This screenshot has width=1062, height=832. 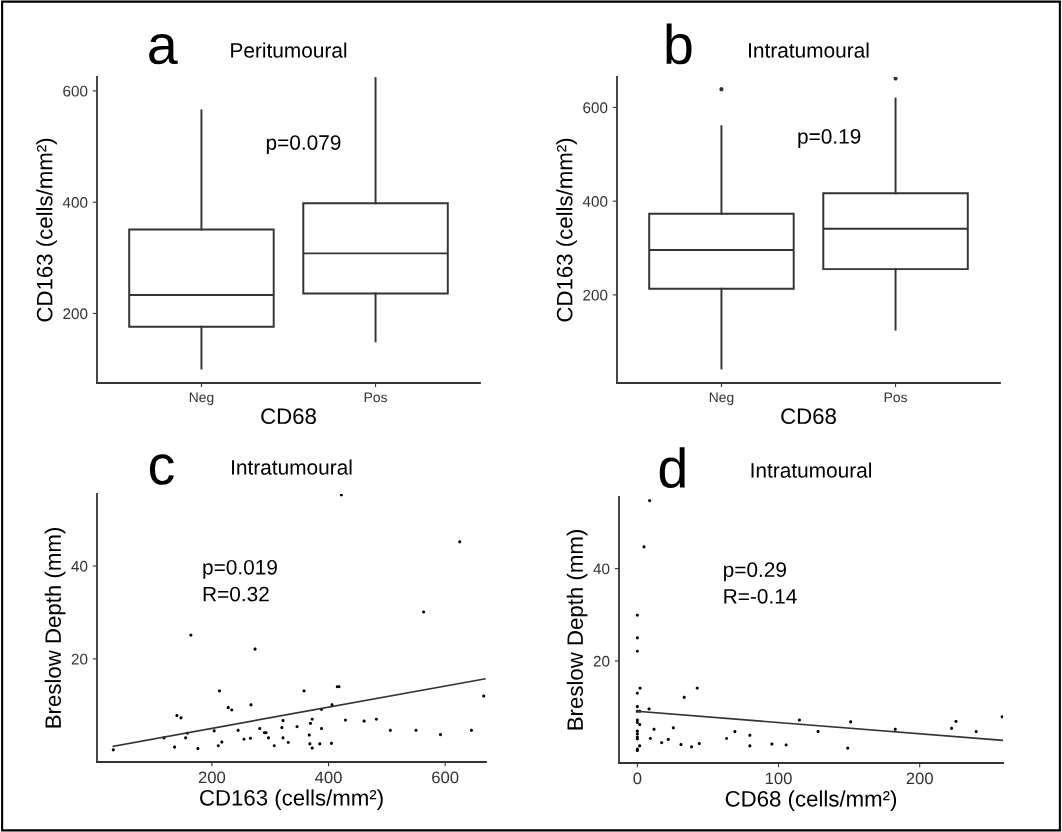 I want to click on x-axis-title: CD163 (cells/mm²), so click(x=291, y=800).